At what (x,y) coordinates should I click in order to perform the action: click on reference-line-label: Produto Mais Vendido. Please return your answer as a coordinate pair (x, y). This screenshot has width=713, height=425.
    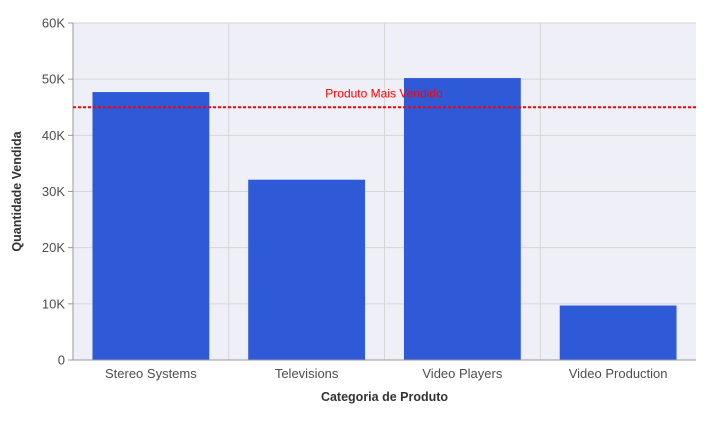
    Looking at the image, I should click on (384, 93).